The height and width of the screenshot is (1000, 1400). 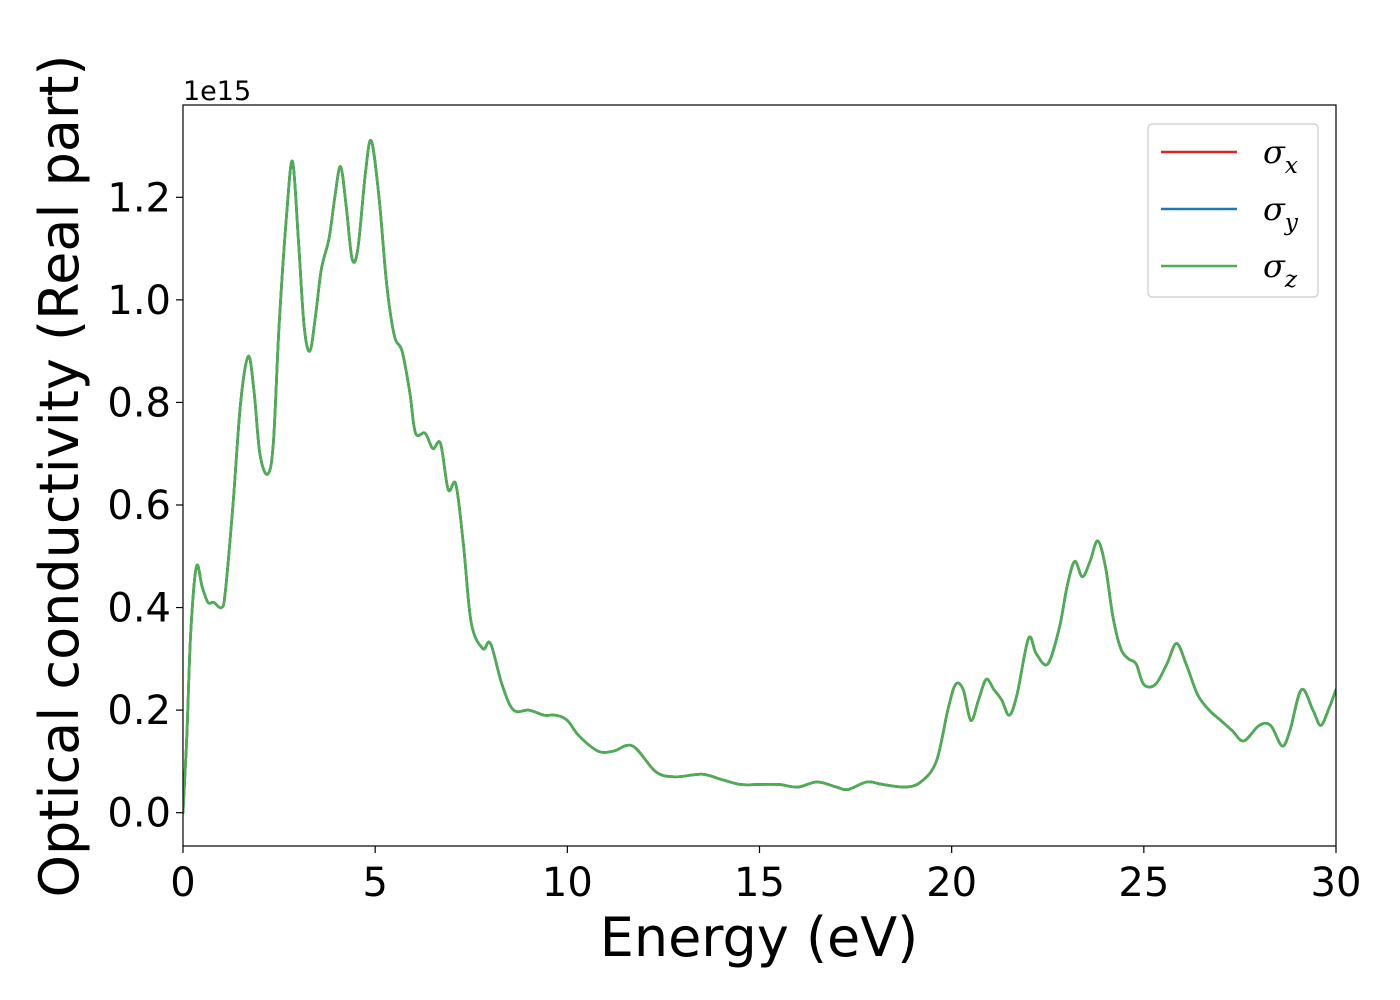 I want to click on y-tick-label: 0.0, so click(x=139, y=814).